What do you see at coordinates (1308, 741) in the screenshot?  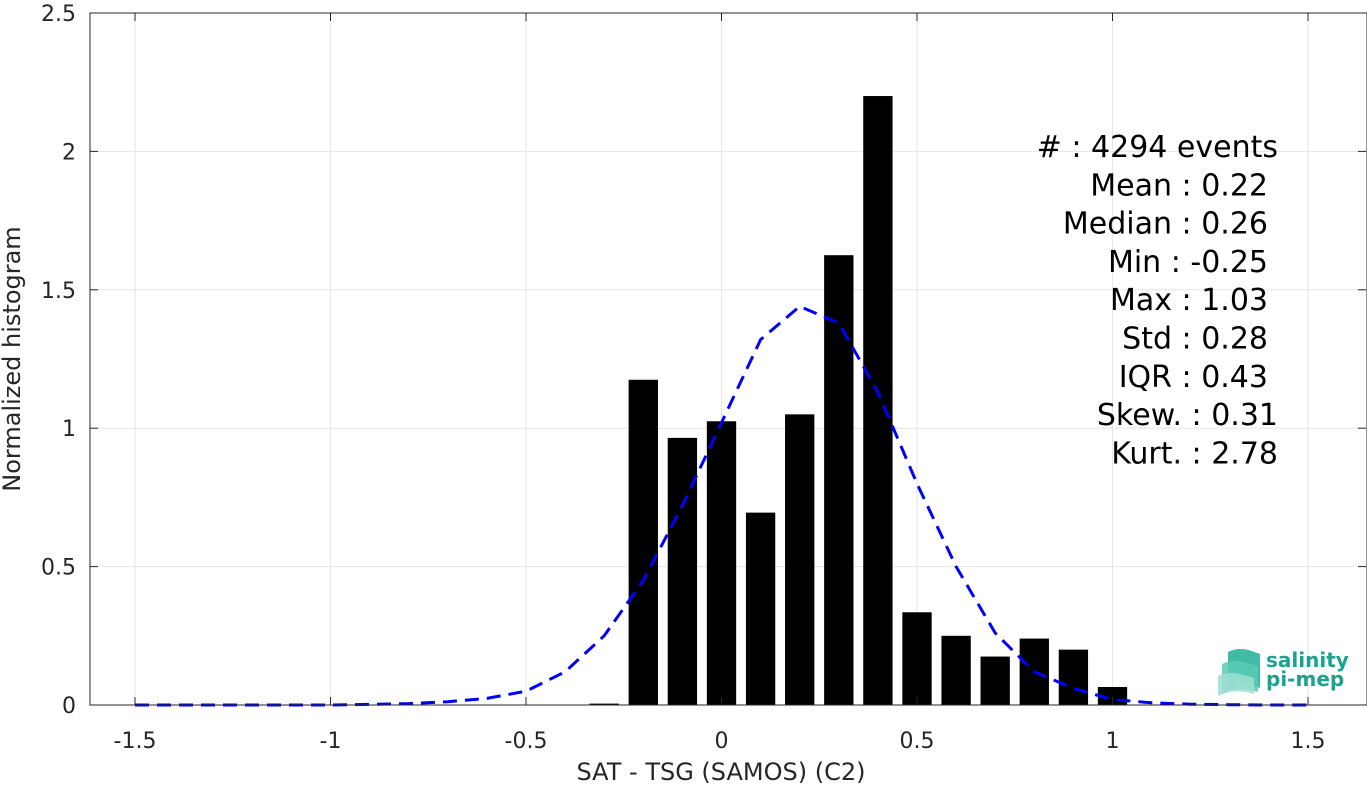 I see `x-tick-label-6: 1.5` at bounding box center [1308, 741].